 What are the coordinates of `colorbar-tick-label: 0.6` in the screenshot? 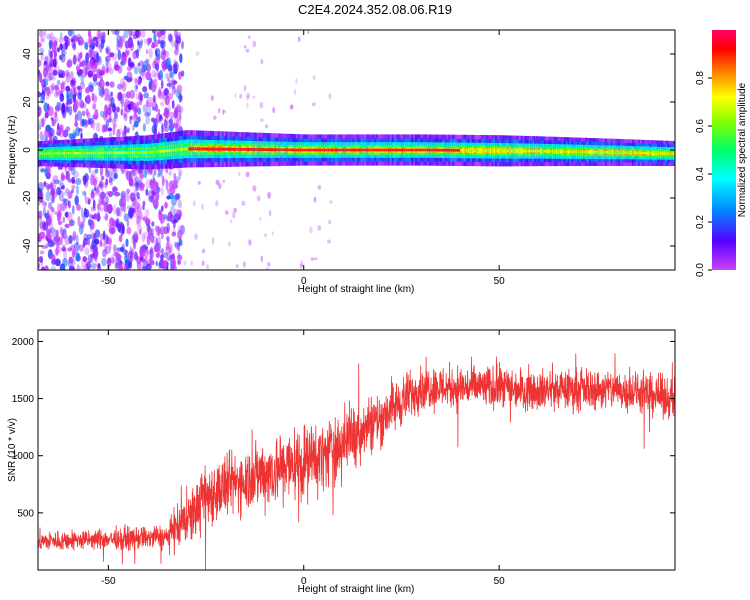 It's located at (700, 126).